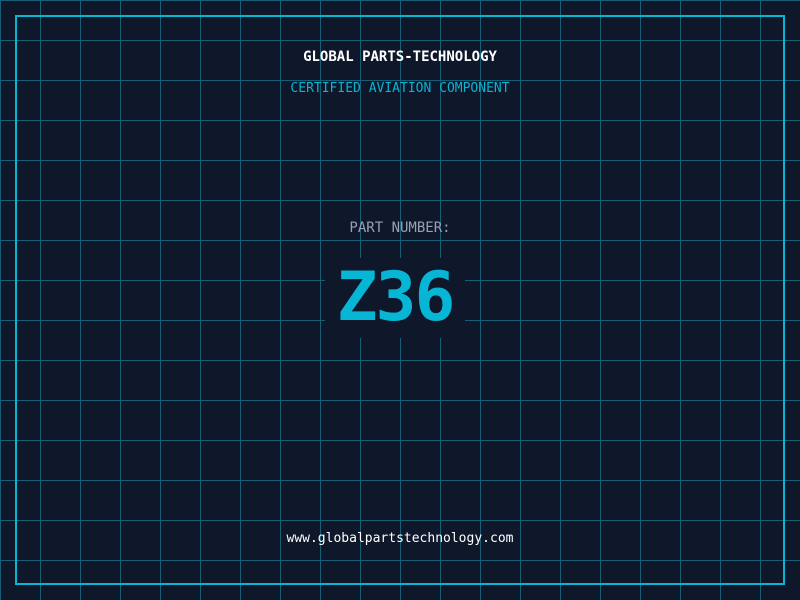 The height and width of the screenshot is (600, 800). Describe the element at coordinates (400, 88) in the screenshot. I see `subtitle: CERTIFIED AVIATION COMPONENT` at that location.